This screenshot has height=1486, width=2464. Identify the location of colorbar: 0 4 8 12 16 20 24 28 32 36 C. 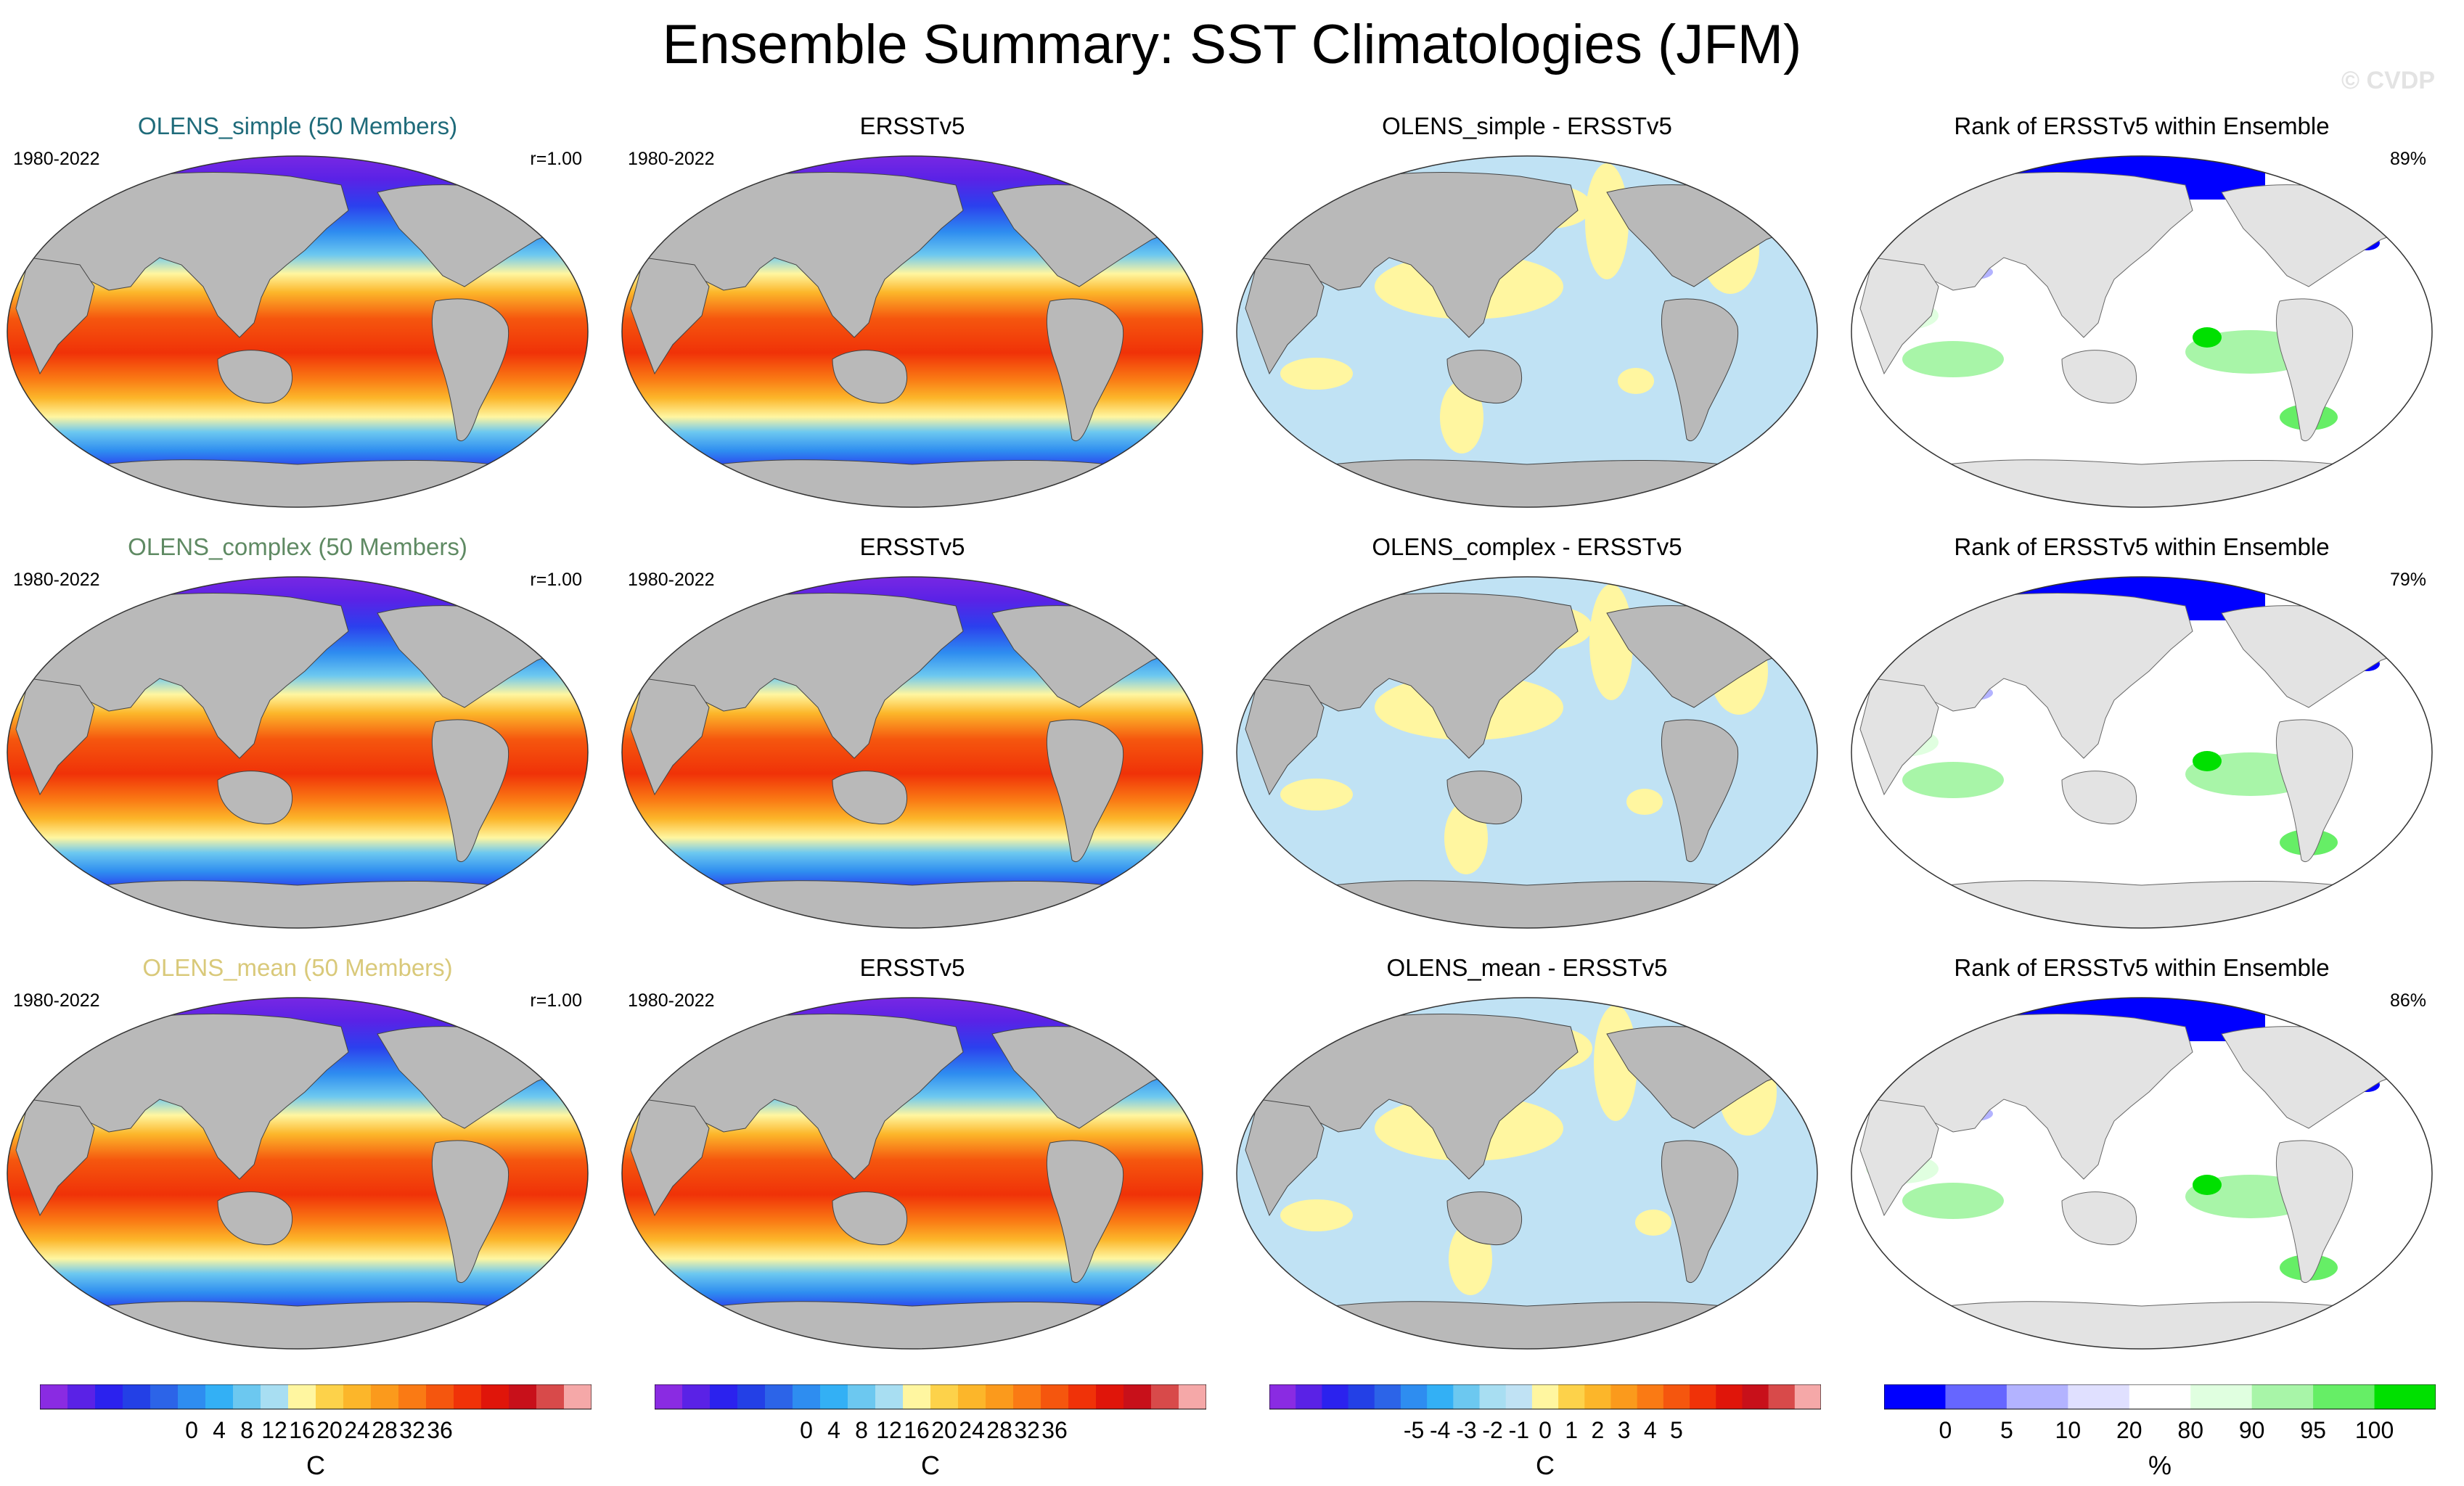
(930, 1435).